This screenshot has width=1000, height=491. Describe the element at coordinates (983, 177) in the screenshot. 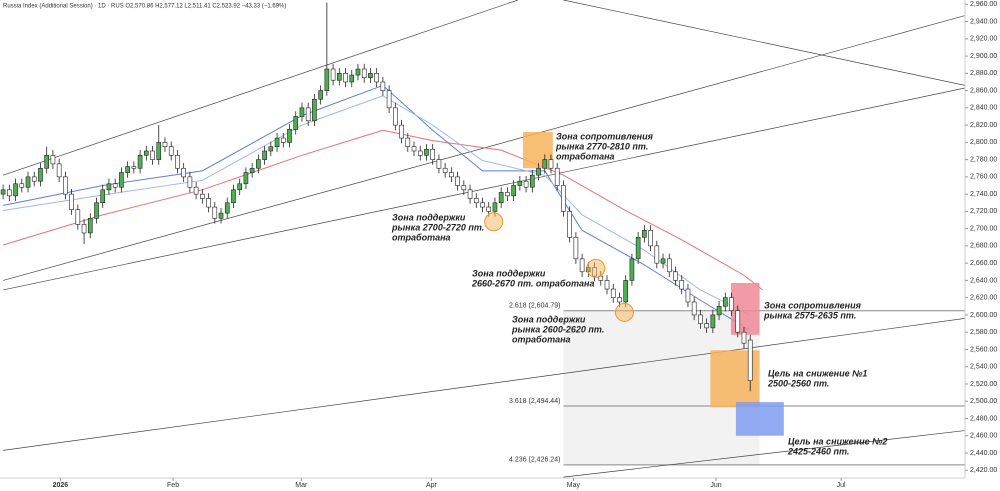

I see `y-tick-label: 2,760.00` at that location.